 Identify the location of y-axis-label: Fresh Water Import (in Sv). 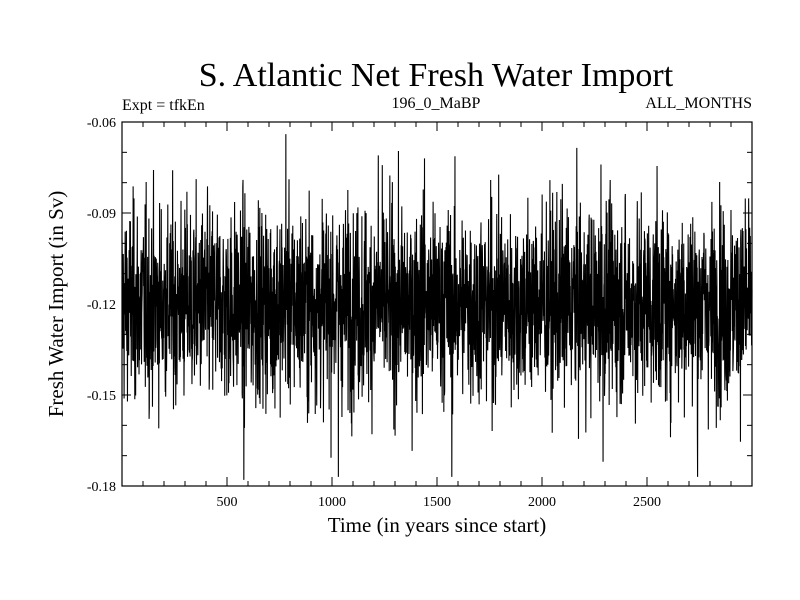
(56, 304).